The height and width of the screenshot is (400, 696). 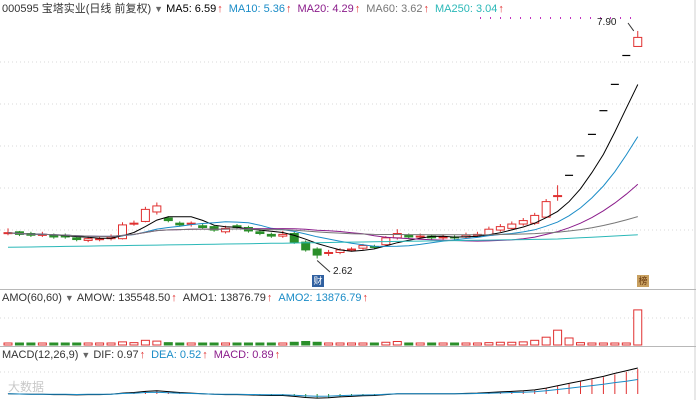 I want to click on amo-title: AMO(60,60), so click(x=32, y=298).